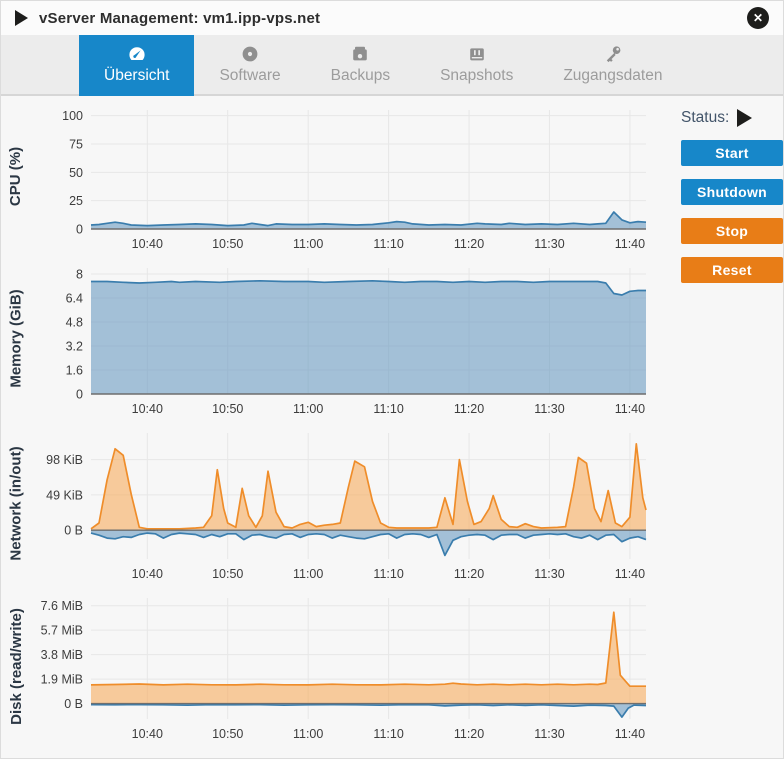 The height and width of the screenshot is (759, 784). Describe the element at coordinates (368, 710) in the screenshot. I see `disk-read-line` at that location.